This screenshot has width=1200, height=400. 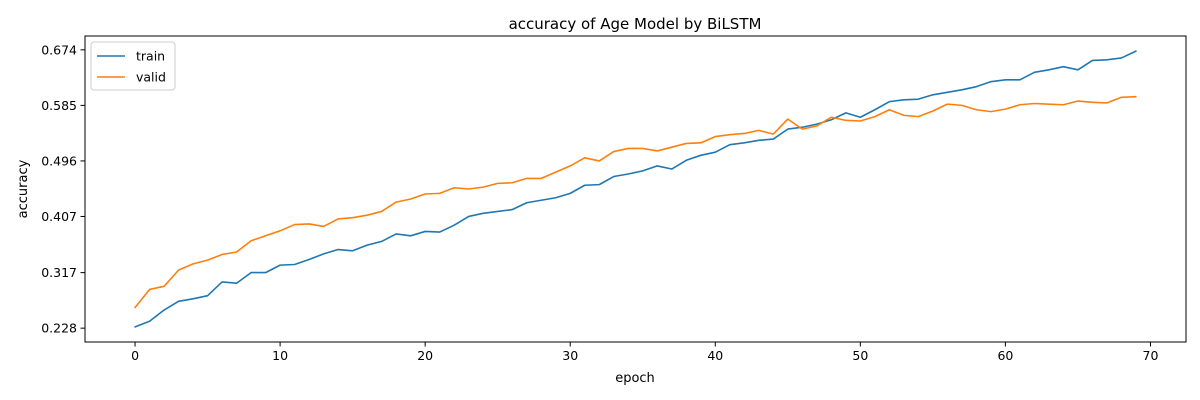 I want to click on chart-title: accuracy of Age Model by BiLSTM, so click(x=635, y=24).